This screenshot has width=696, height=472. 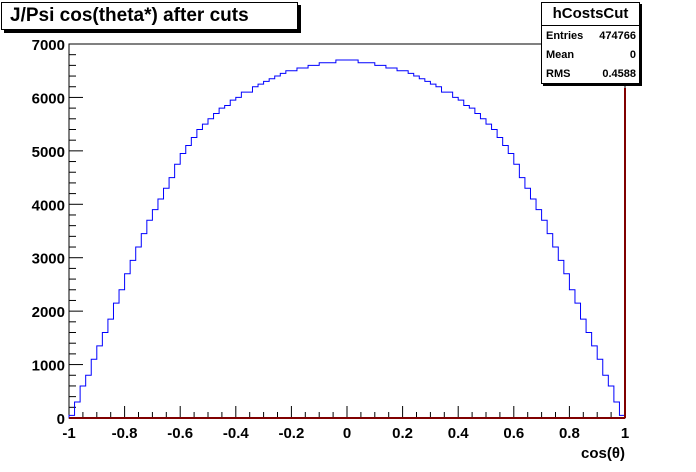 What do you see at coordinates (558, 74) in the screenshot?
I see `stats-key: RMS` at bounding box center [558, 74].